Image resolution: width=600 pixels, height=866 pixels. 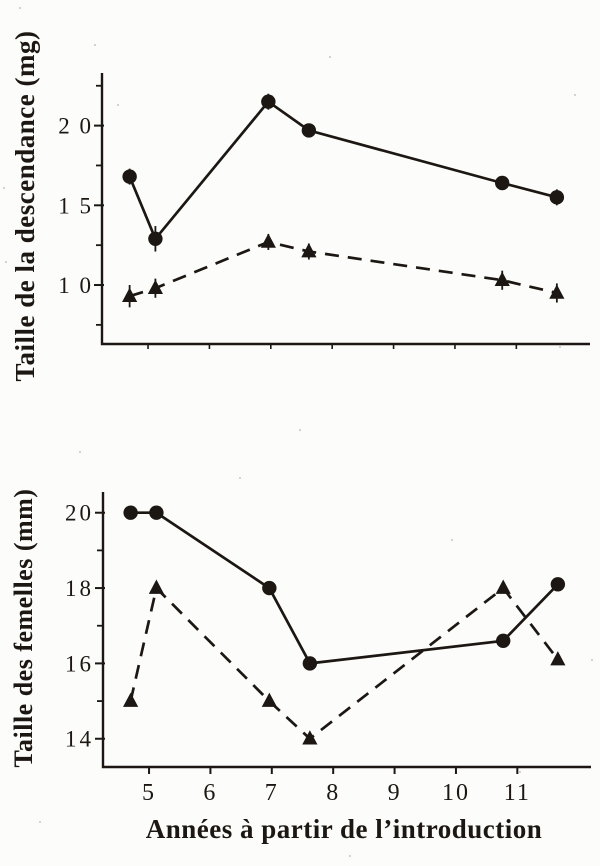 I want to click on x-tick-label: 5, so click(x=149, y=793).